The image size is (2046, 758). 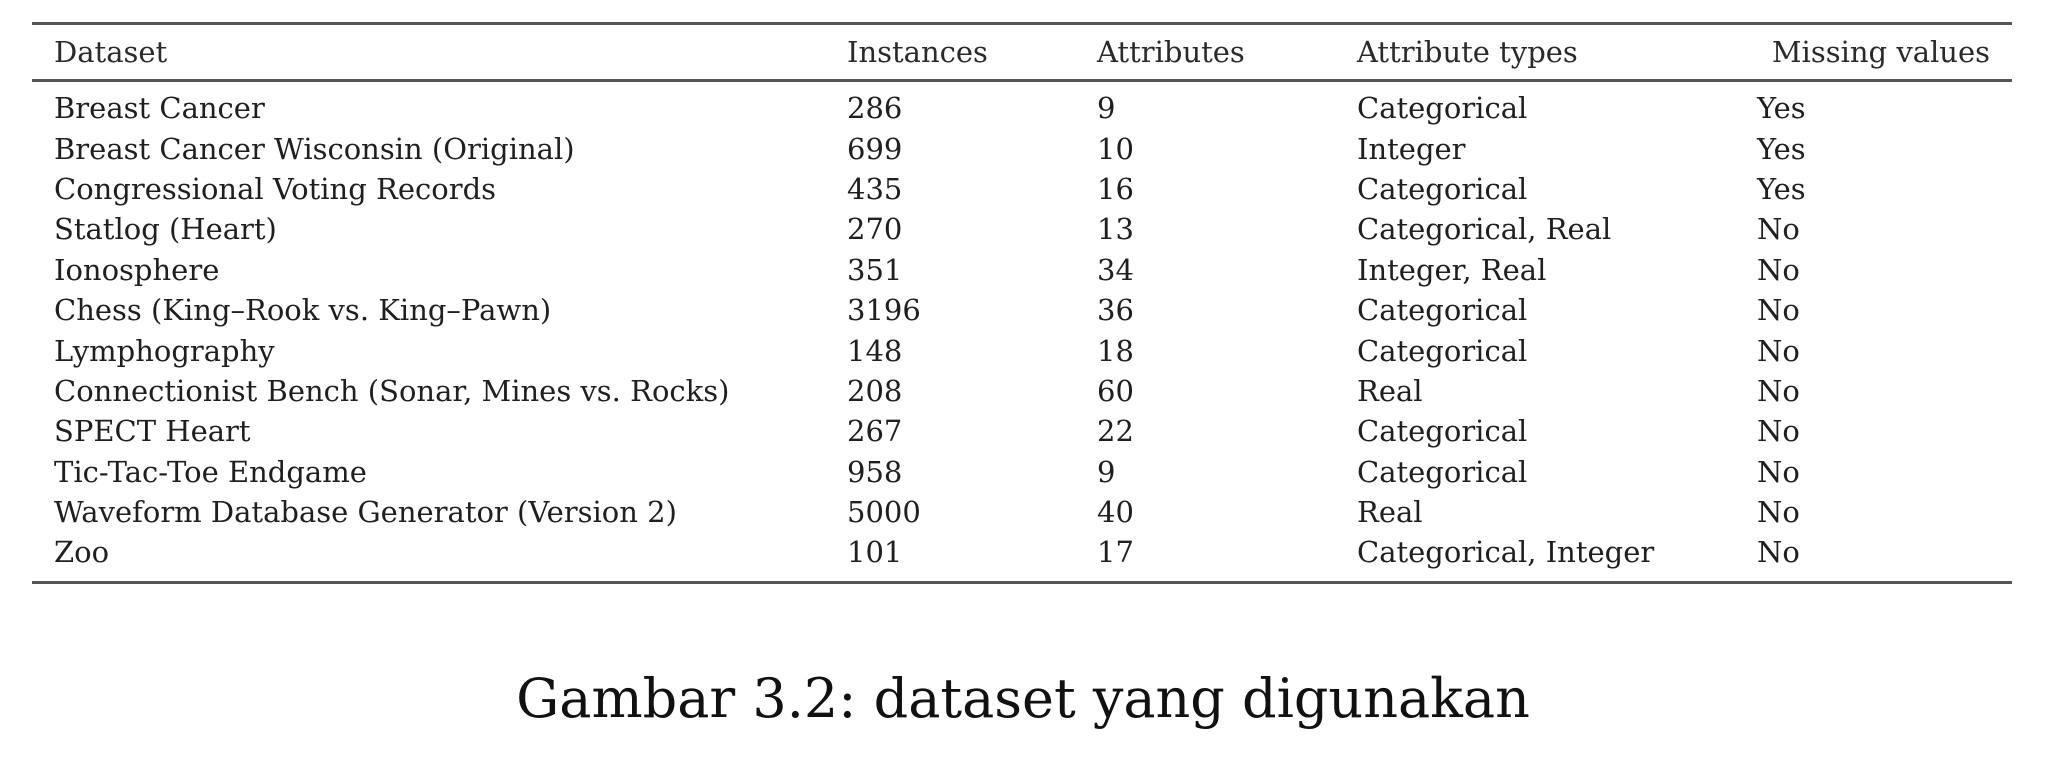 What do you see at coordinates (1115, 512) in the screenshot?
I see `attributes-cell: 40` at bounding box center [1115, 512].